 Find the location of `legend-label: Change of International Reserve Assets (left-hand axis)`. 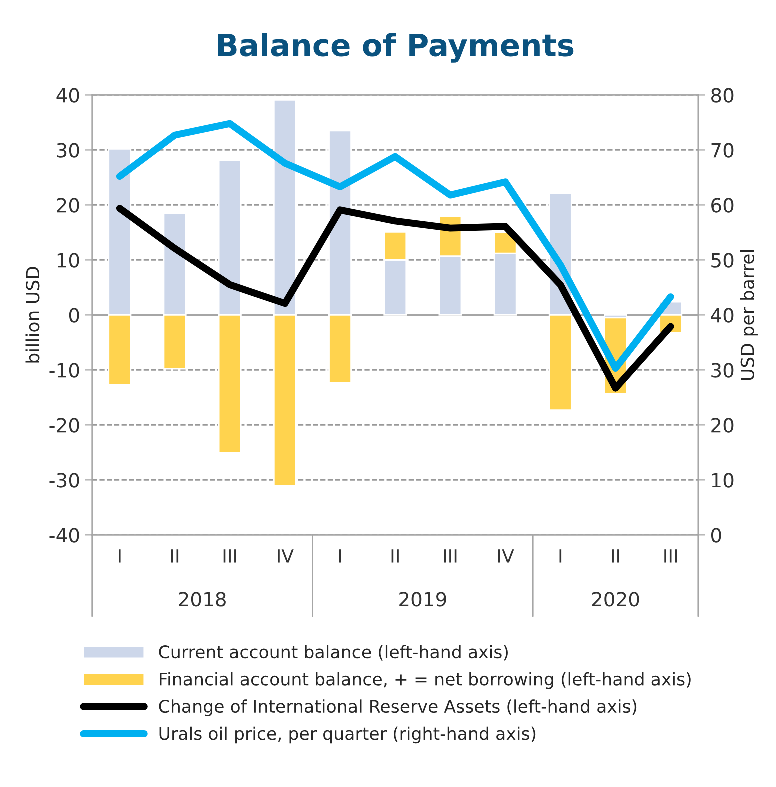

legend-label: Change of International Reserve Assets (left-hand axis) is located at coordinates (398, 708).